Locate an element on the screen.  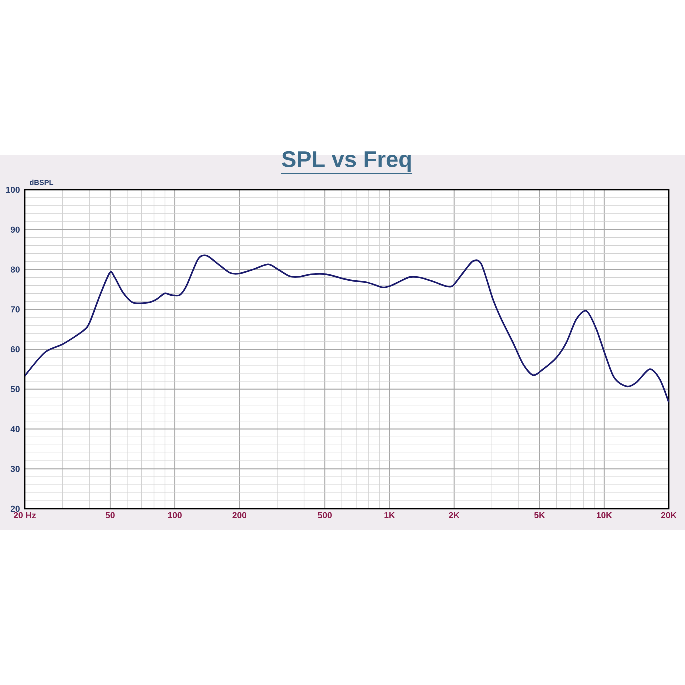
y-tick-label: 50 is located at coordinates (15, 389).